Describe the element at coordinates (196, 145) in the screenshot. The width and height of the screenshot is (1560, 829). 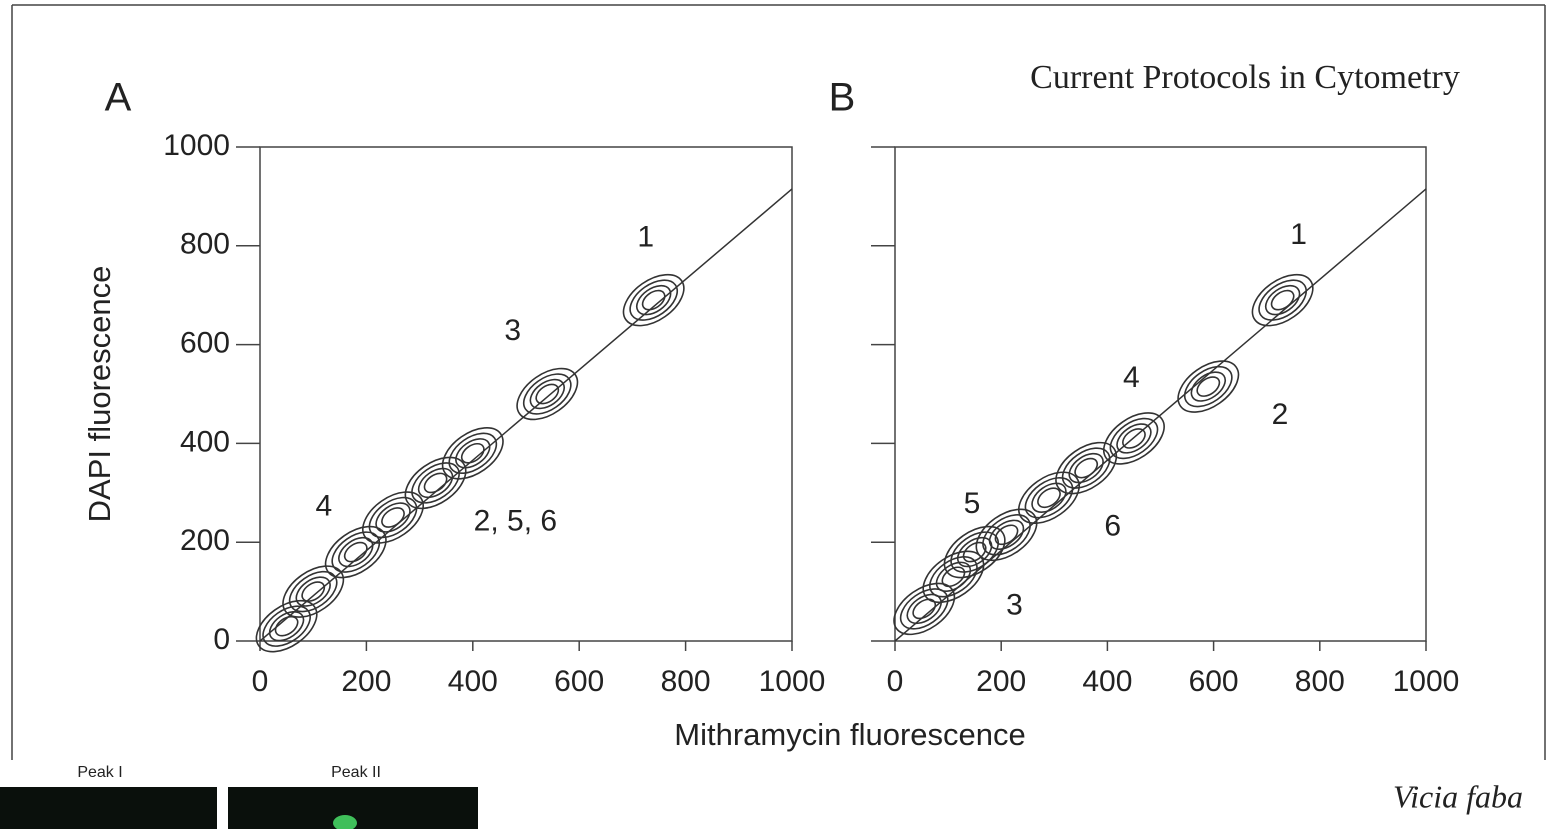
I see `y-tick-label: 1000` at that location.